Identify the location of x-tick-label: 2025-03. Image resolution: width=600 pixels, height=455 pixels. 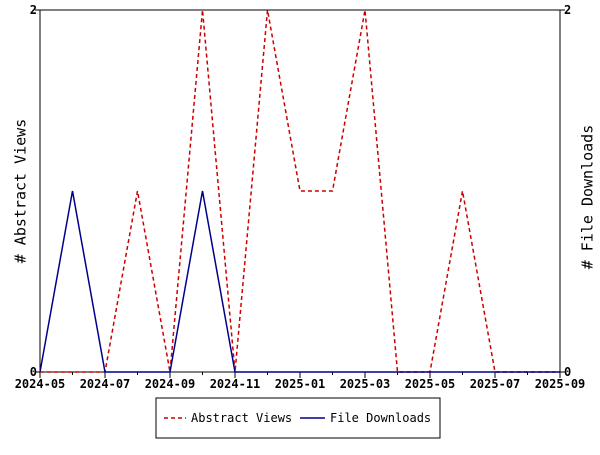
(365, 384).